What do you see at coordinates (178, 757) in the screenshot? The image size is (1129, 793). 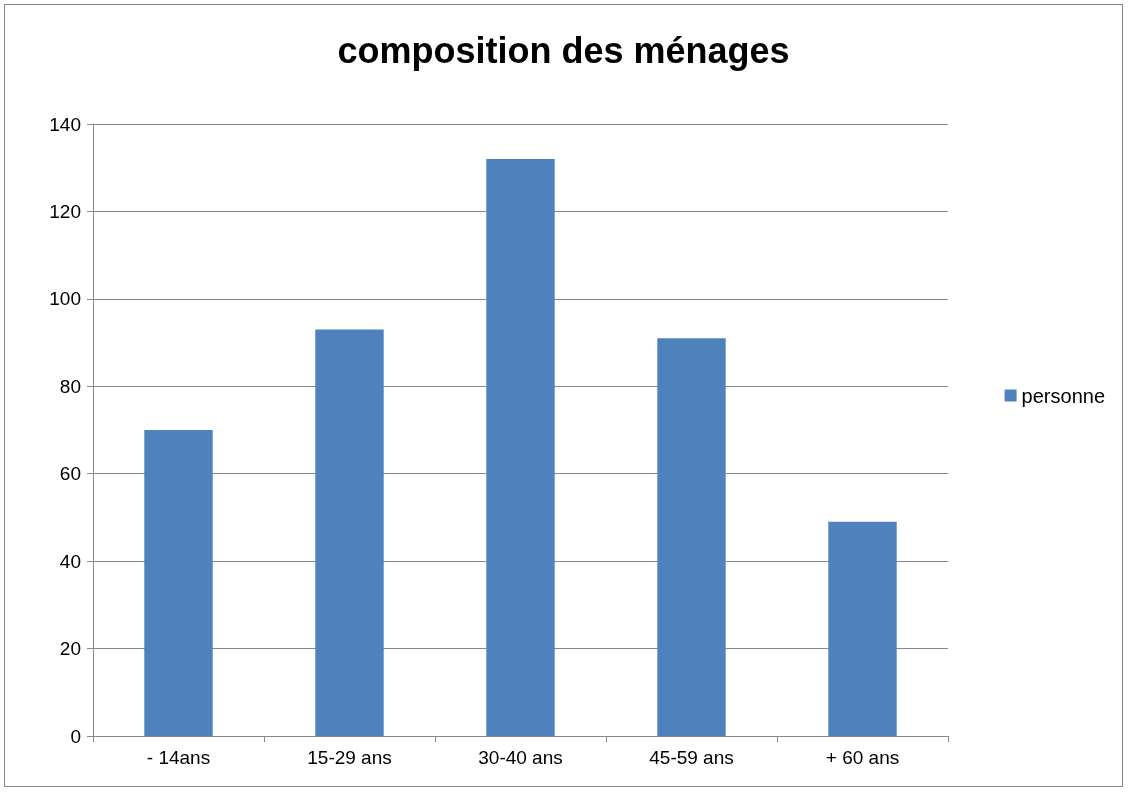 I see `x-tick-label: - 14ans` at bounding box center [178, 757].